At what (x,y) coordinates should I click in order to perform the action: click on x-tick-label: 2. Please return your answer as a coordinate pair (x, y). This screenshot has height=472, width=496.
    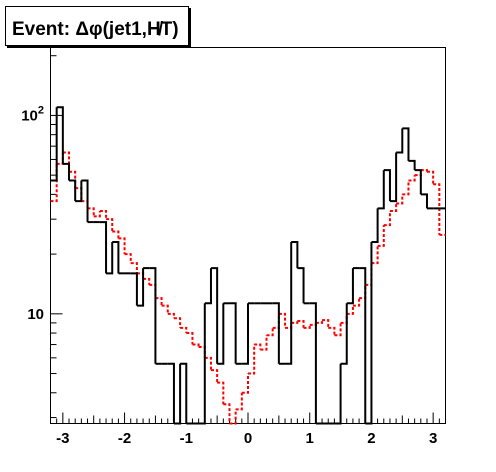
    Looking at the image, I should click on (371, 438).